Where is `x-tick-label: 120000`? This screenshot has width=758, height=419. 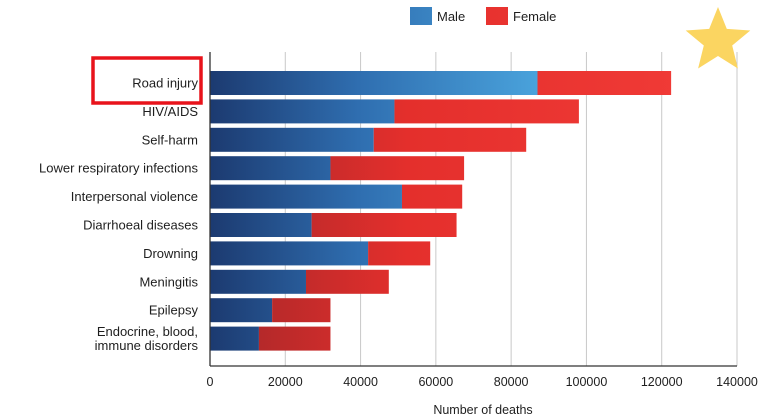 x-tick-label: 120000 is located at coordinates (662, 382).